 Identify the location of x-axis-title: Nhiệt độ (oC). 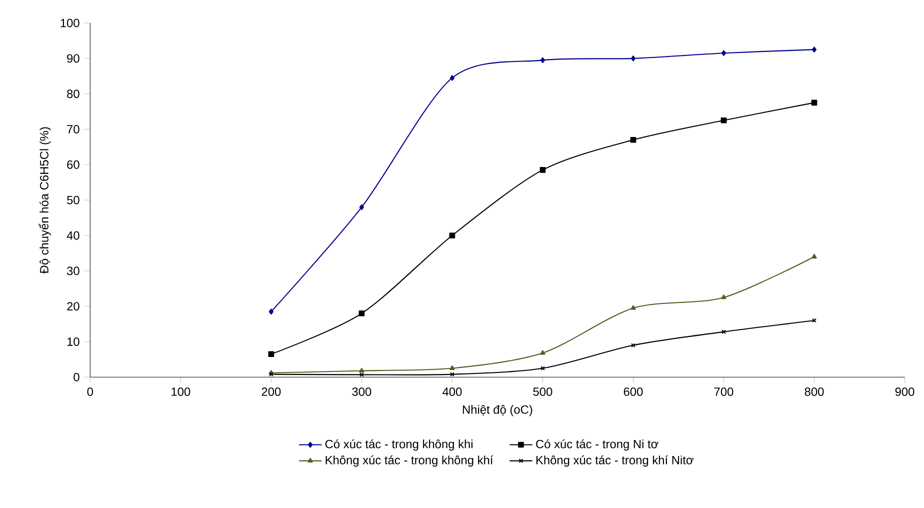
(497, 410).